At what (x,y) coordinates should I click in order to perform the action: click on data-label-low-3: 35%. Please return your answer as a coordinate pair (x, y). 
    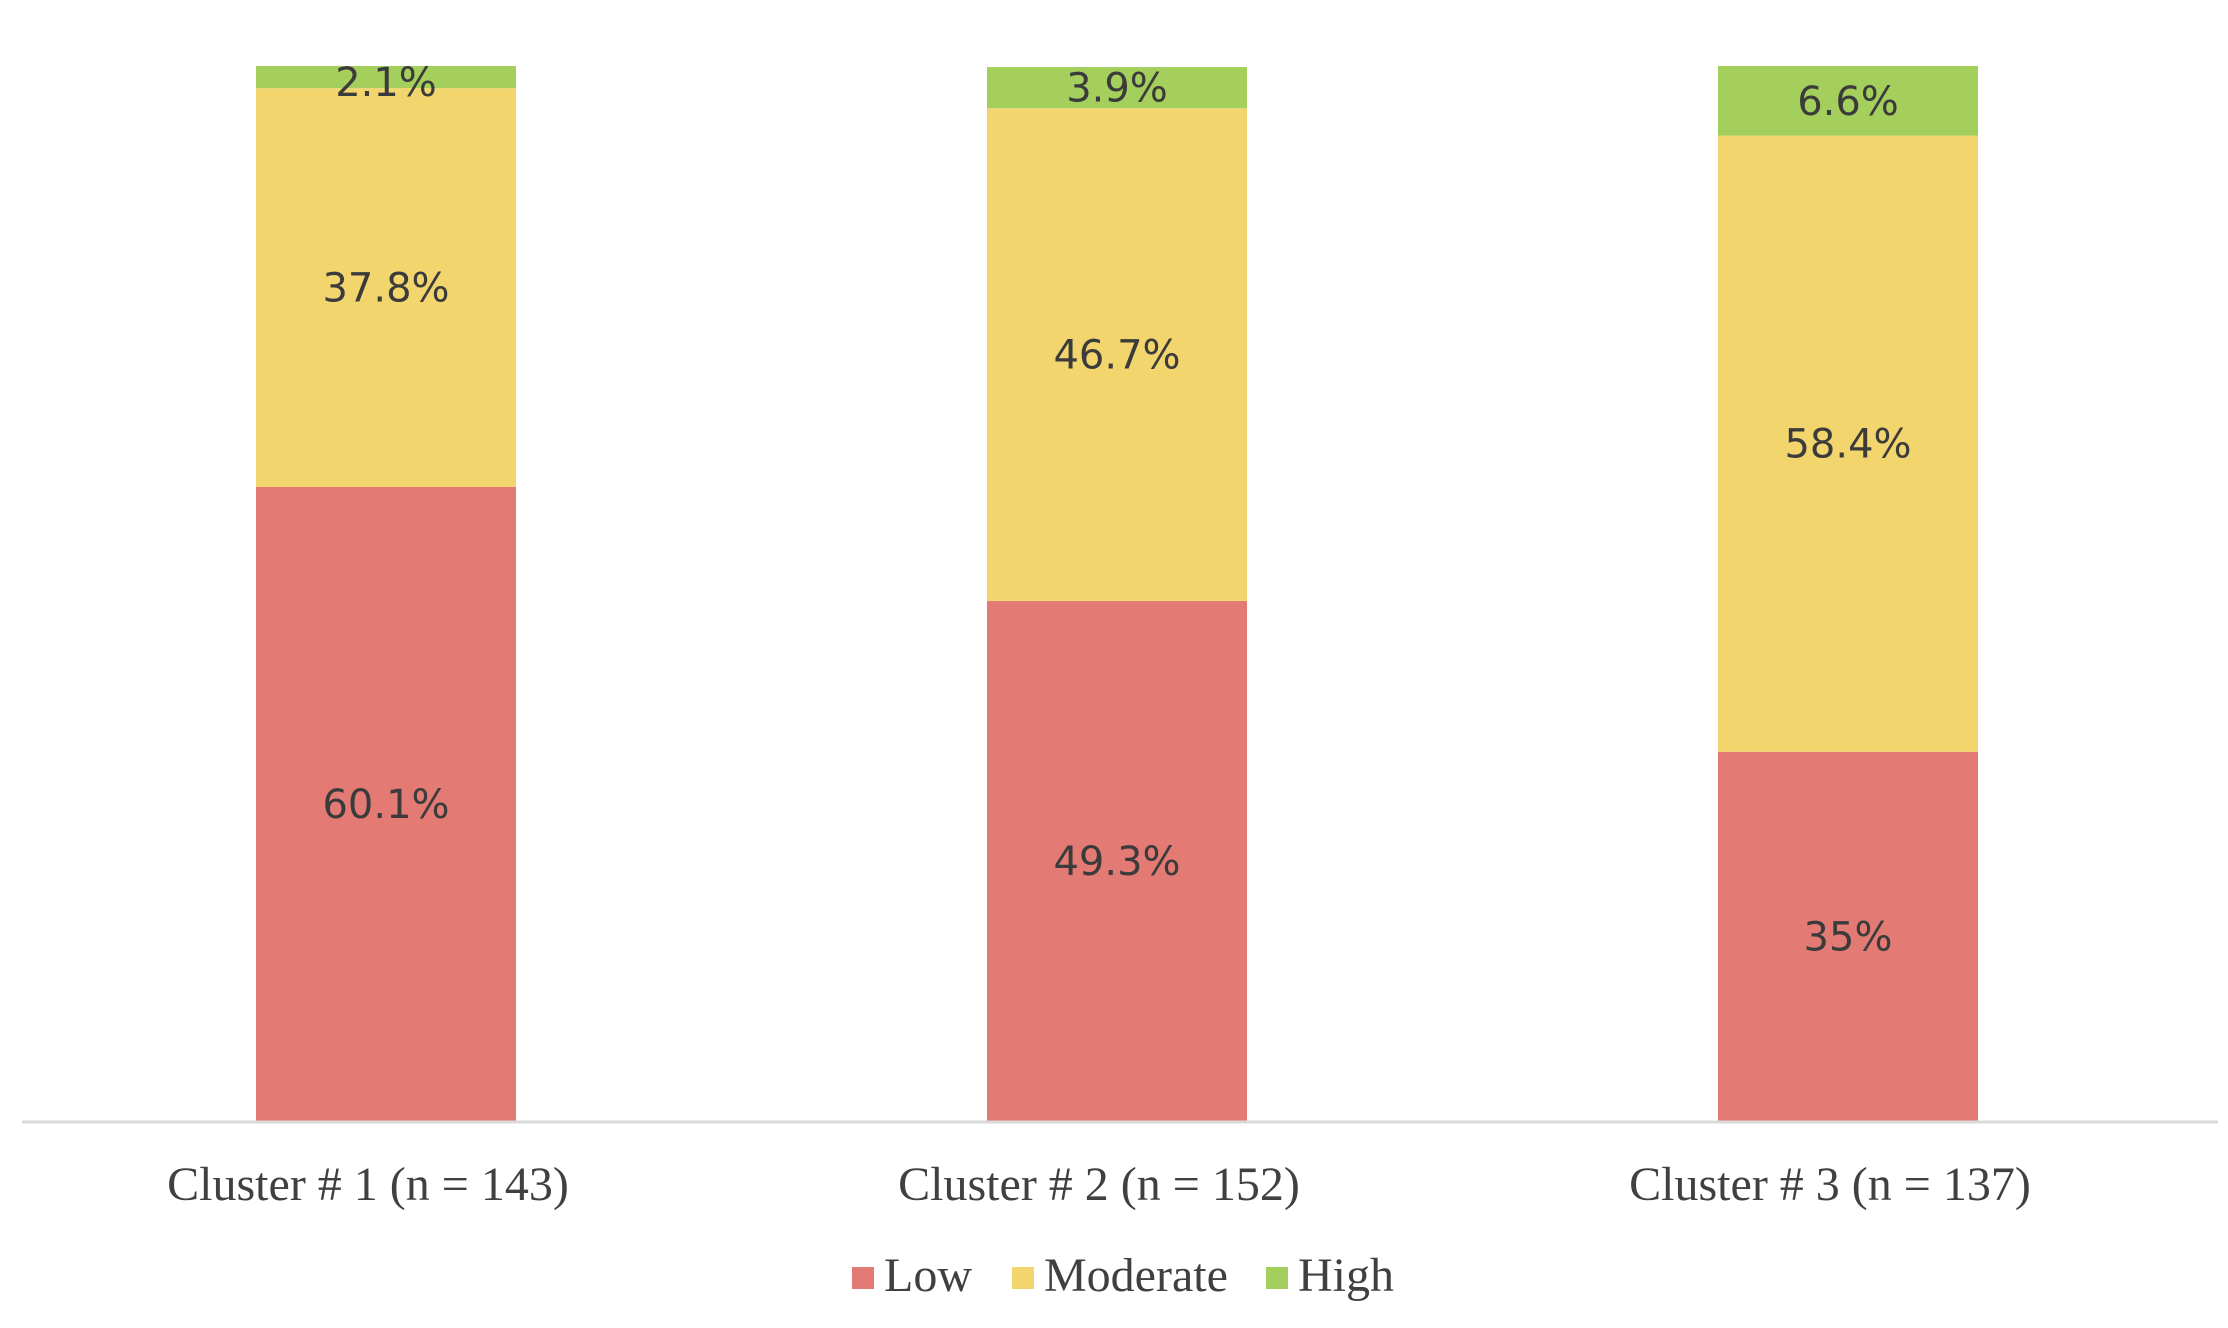
    Looking at the image, I should click on (1848, 937).